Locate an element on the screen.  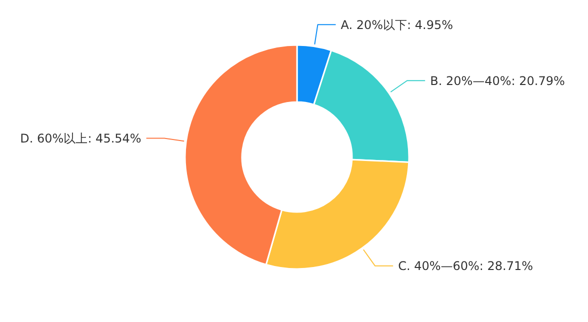
slice-label: D. 60%以上: 45.54% is located at coordinates (81, 139).